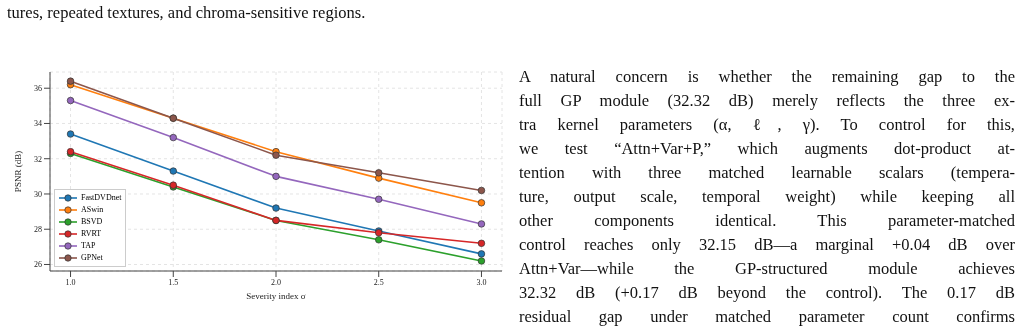 The image size is (1020, 336). I want to click on x-tick-label: 2.0, so click(276, 282).